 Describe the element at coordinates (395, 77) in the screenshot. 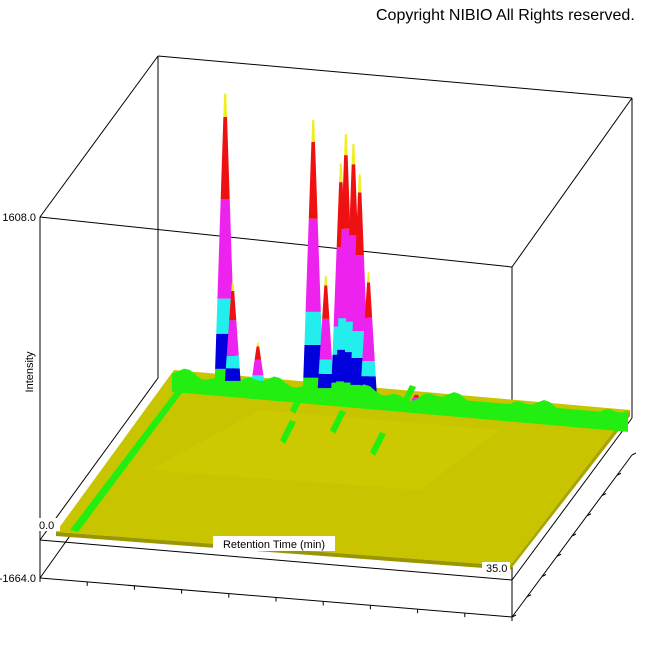

I see `frame-back-top` at that location.